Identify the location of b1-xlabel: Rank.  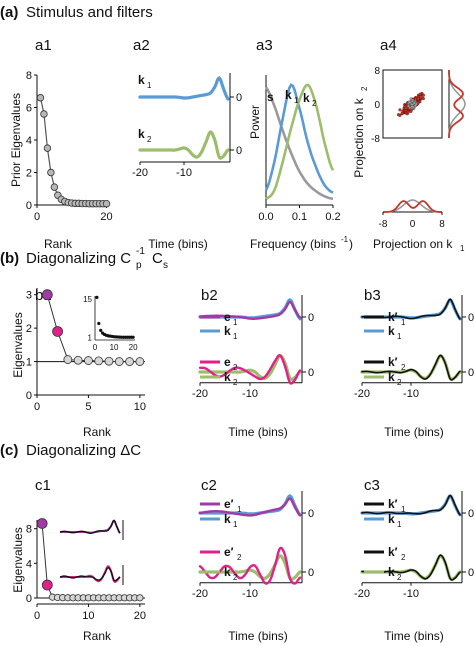
(97, 432).